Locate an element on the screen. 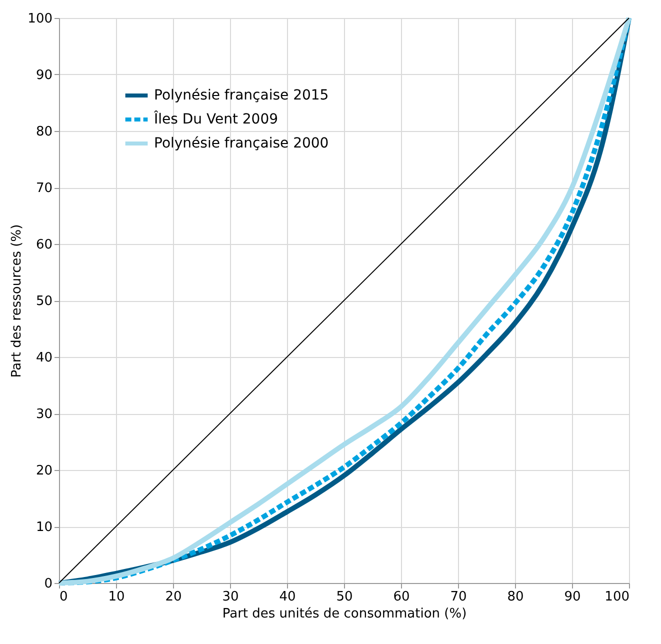 This screenshot has height=644, width=661. x-tick-label: 60 is located at coordinates (401, 597).